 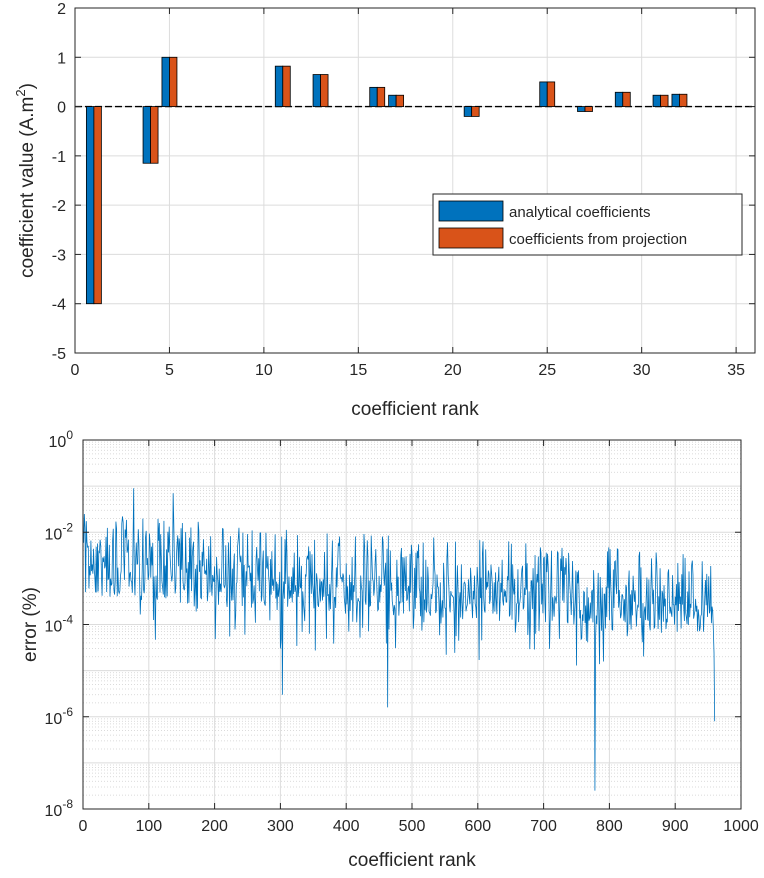 I want to click on y-tick-label: 10⁻⁴, so click(x=59, y=624).